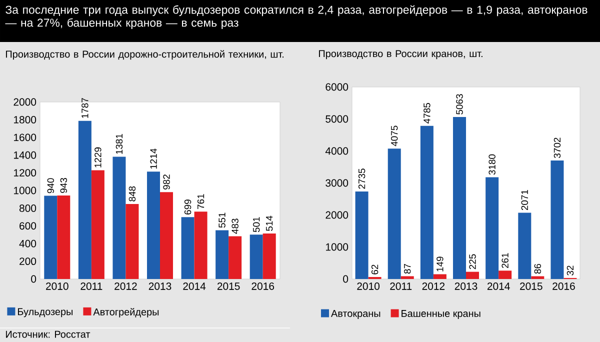 Image resolution: width=600 pixels, height=342 pixels. What do you see at coordinates (557, 148) in the screenshot?
I see `data-label: 3702` at bounding box center [557, 148].